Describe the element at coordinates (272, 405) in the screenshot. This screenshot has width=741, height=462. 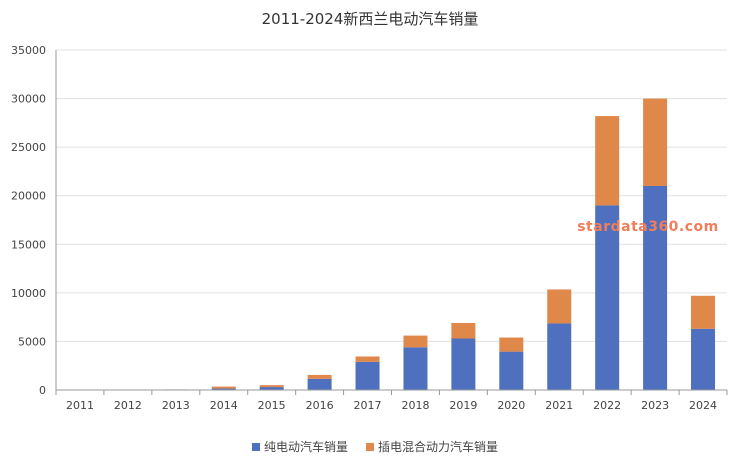
I see `x-tick-label: 2015` at that location.